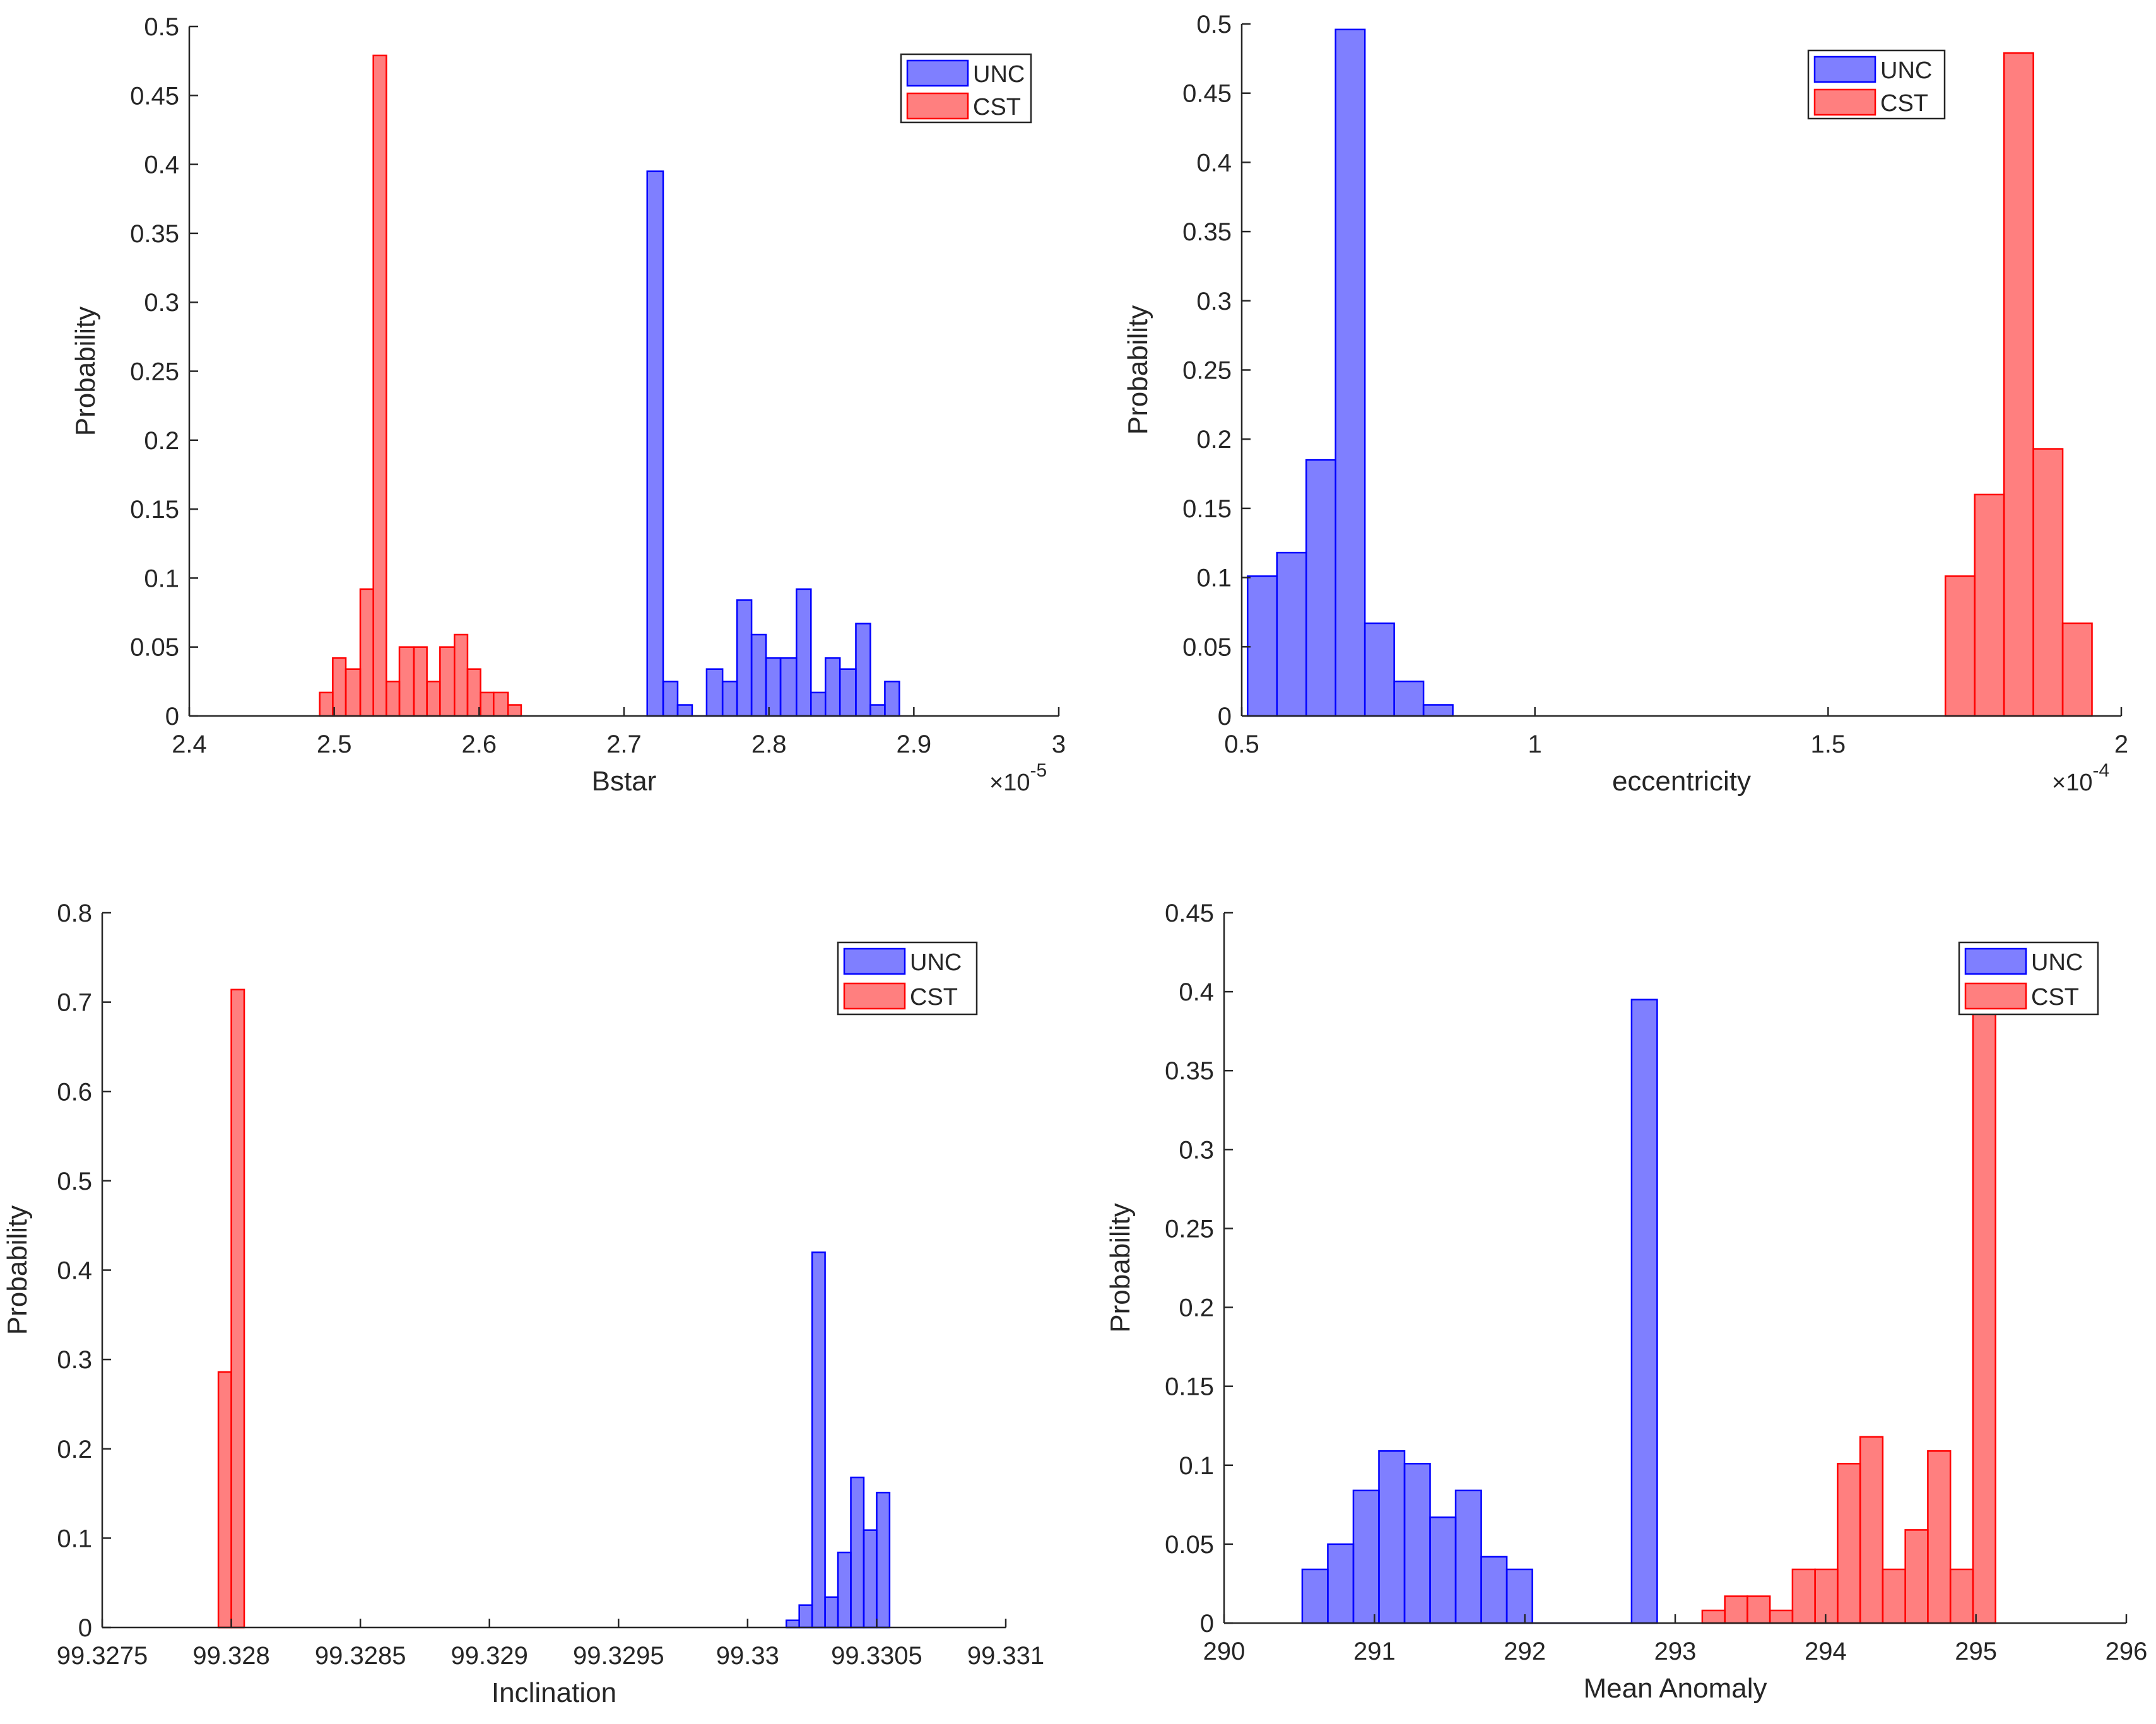 The width and height of the screenshot is (2156, 1724). Describe the element at coordinates (769, 744) in the screenshot. I see `x-tick-label: 2.8` at that location.